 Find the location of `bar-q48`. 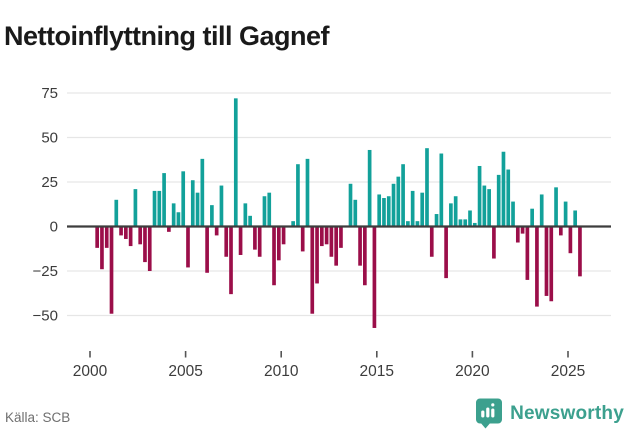

bar-q48 is located at coordinates (321, 236).